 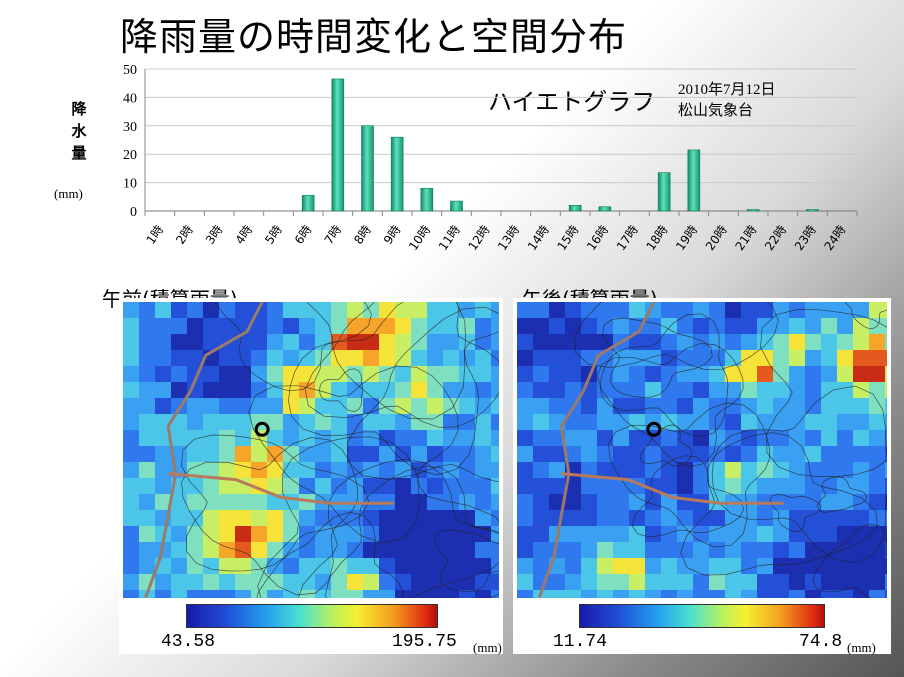 I want to click on station-marker, so click(x=654, y=429).